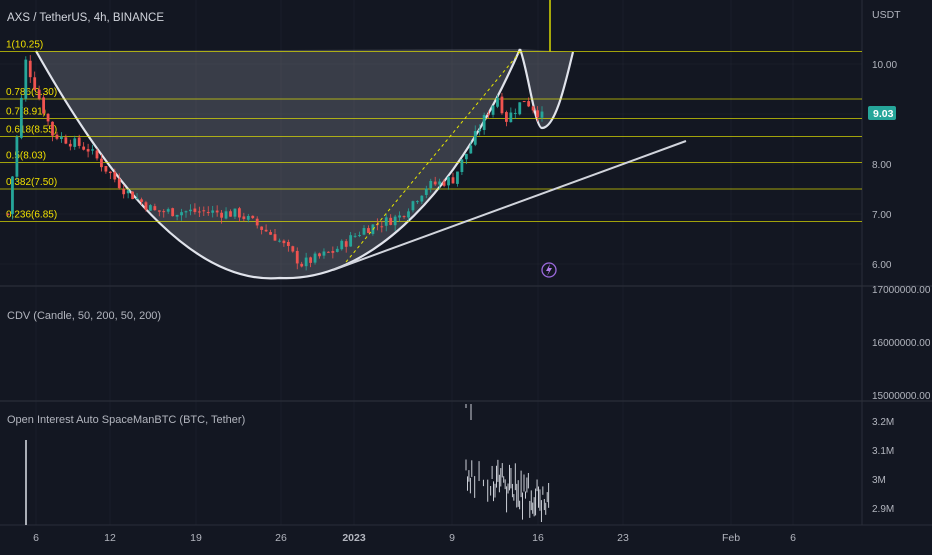 The image size is (932, 555). What do you see at coordinates (538, 538) in the screenshot?
I see `time-tick-label: 16` at bounding box center [538, 538].